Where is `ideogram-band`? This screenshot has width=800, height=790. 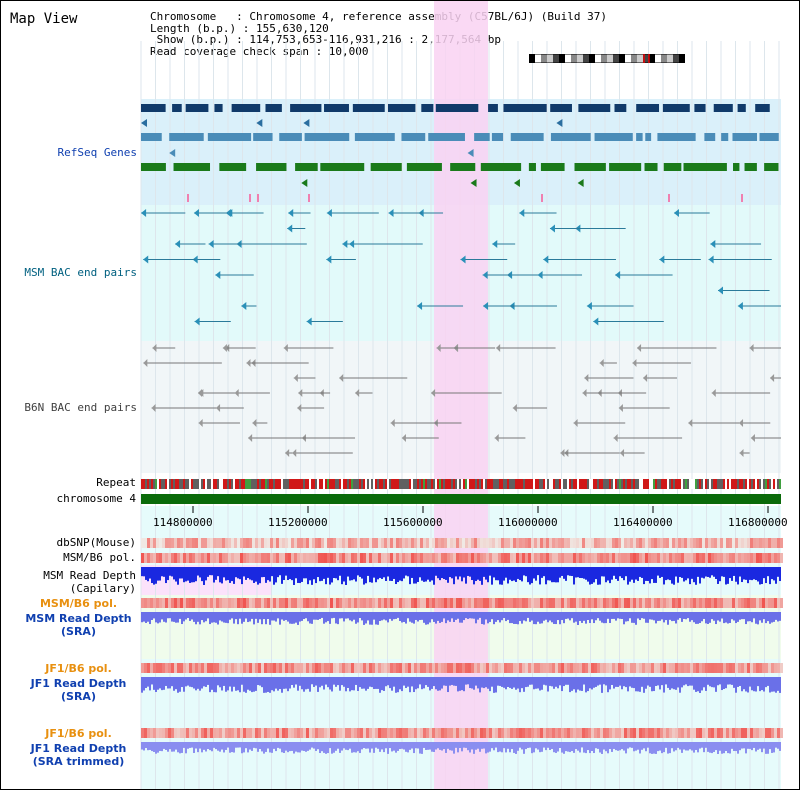 ideogram-band is located at coordinates (646, 58).